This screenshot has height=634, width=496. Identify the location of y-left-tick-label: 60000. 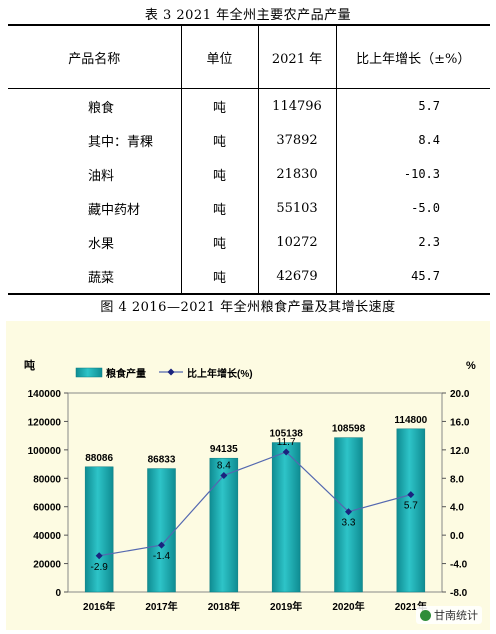
(47, 508).